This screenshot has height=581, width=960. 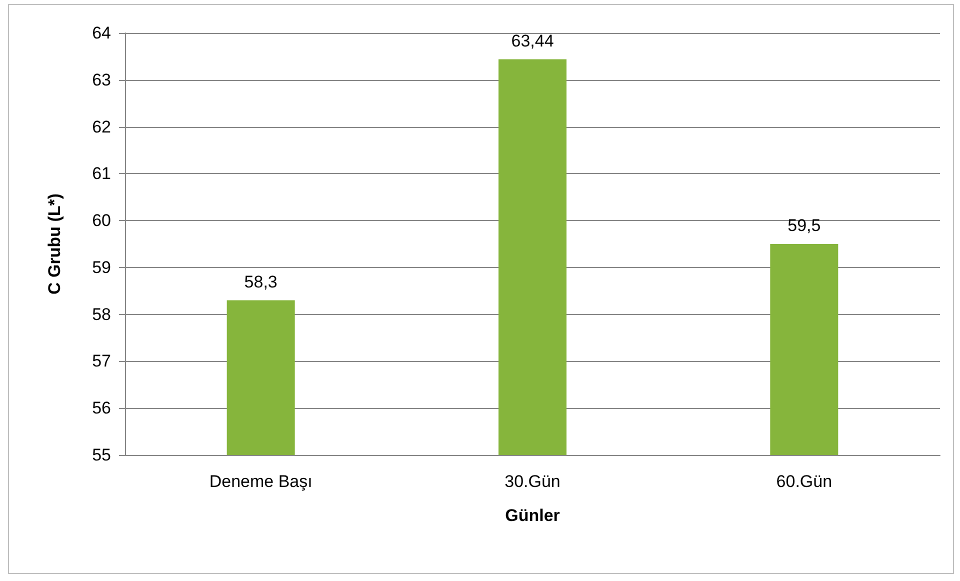 What do you see at coordinates (804, 481) in the screenshot?
I see `x-tick-label: 60.Gün` at bounding box center [804, 481].